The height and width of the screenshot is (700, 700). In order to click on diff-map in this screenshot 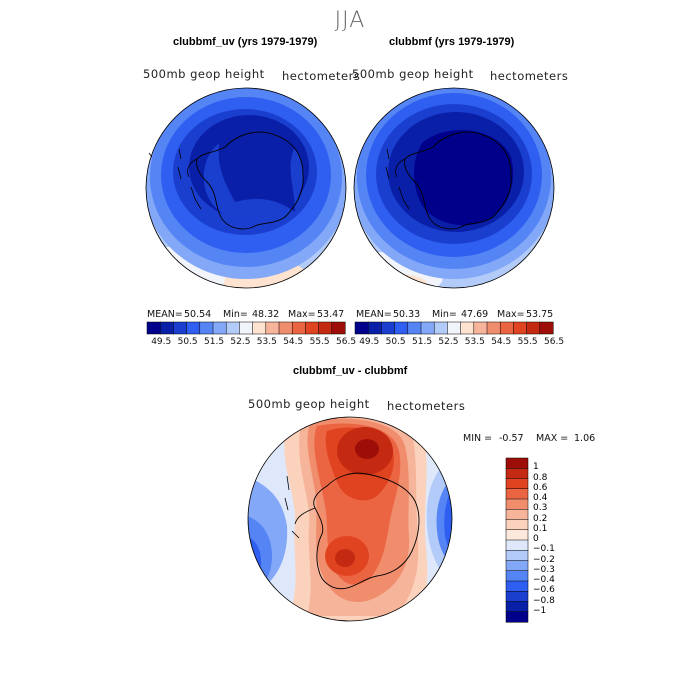, I will do `click(350, 519)`.